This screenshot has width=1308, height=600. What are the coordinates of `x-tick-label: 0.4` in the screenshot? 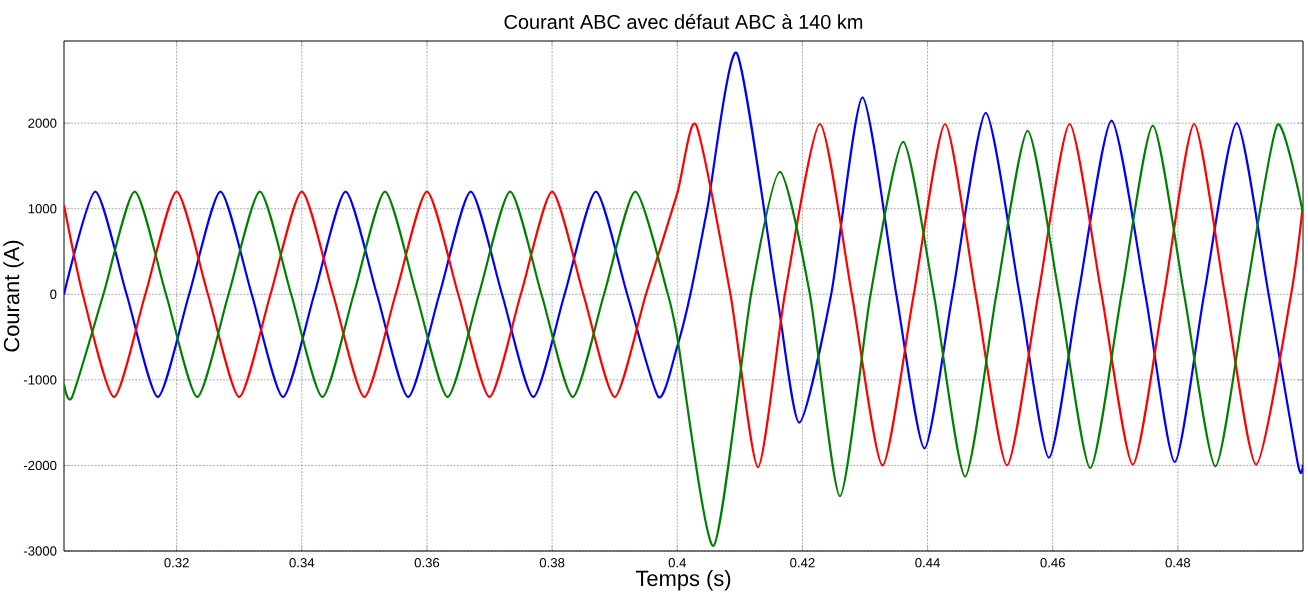 It's located at (677, 563).